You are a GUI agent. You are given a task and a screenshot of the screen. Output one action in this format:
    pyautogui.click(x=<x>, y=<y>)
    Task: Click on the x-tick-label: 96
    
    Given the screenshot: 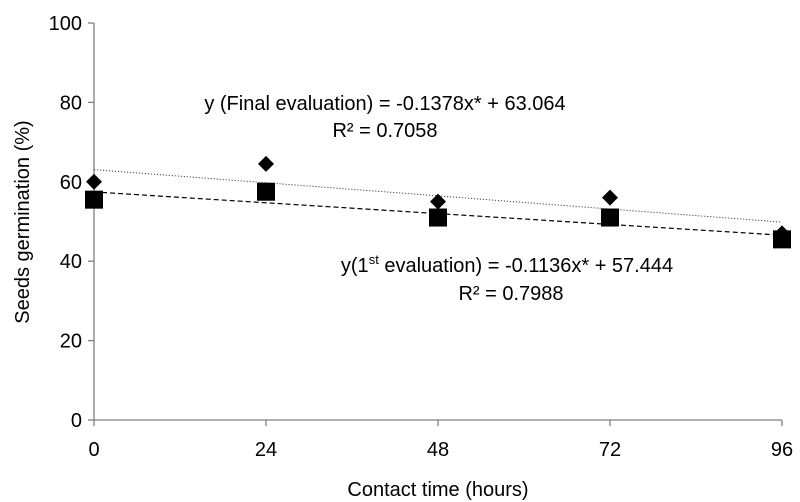 What is the action you would take?
    pyautogui.click(x=782, y=450)
    